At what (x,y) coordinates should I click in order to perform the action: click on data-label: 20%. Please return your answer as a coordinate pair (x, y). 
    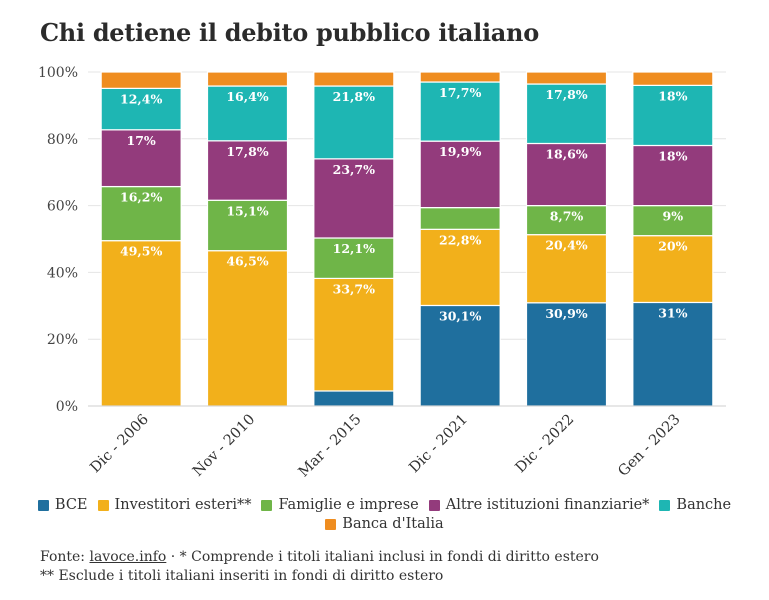
    Looking at the image, I should click on (672, 246).